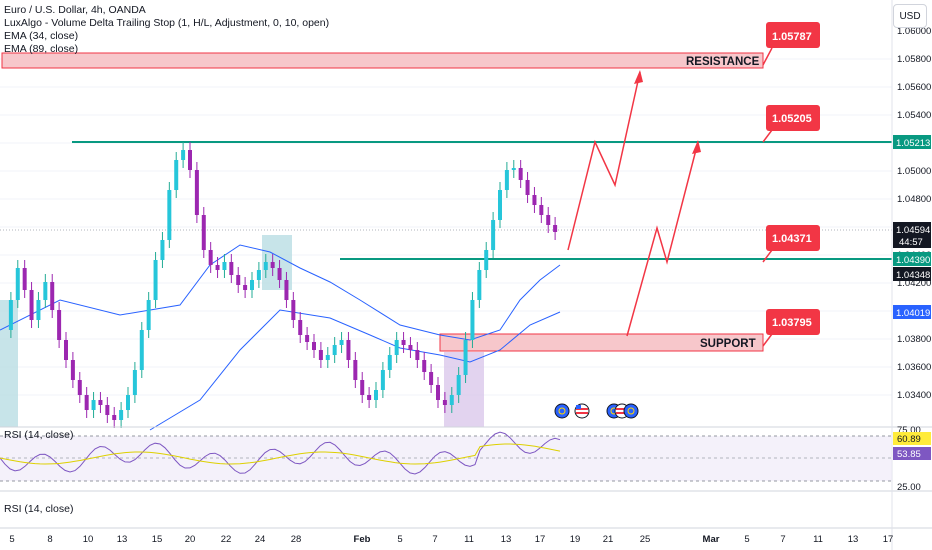 The height and width of the screenshot is (550, 932). What do you see at coordinates (575, 539) in the screenshot?
I see `time-tick-label: 19` at bounding box center [575, 539].